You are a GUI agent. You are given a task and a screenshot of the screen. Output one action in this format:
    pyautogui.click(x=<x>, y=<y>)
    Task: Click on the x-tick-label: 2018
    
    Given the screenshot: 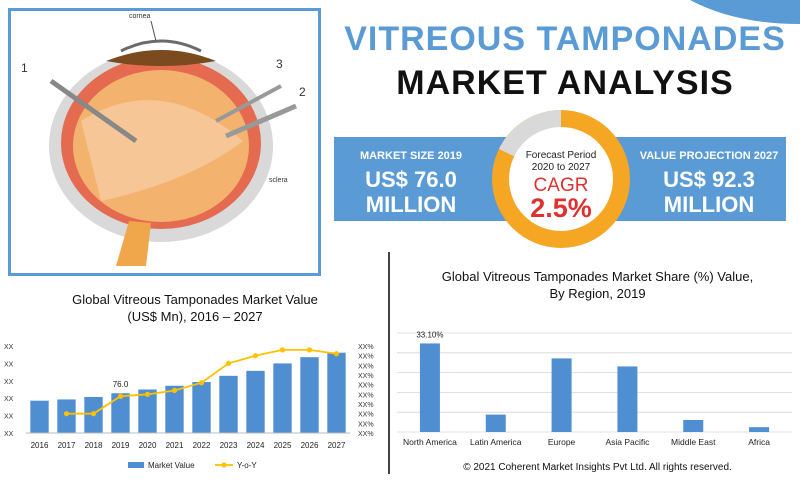 What is the action you would take?
    pyautogui.click(x=94, y=445)
    